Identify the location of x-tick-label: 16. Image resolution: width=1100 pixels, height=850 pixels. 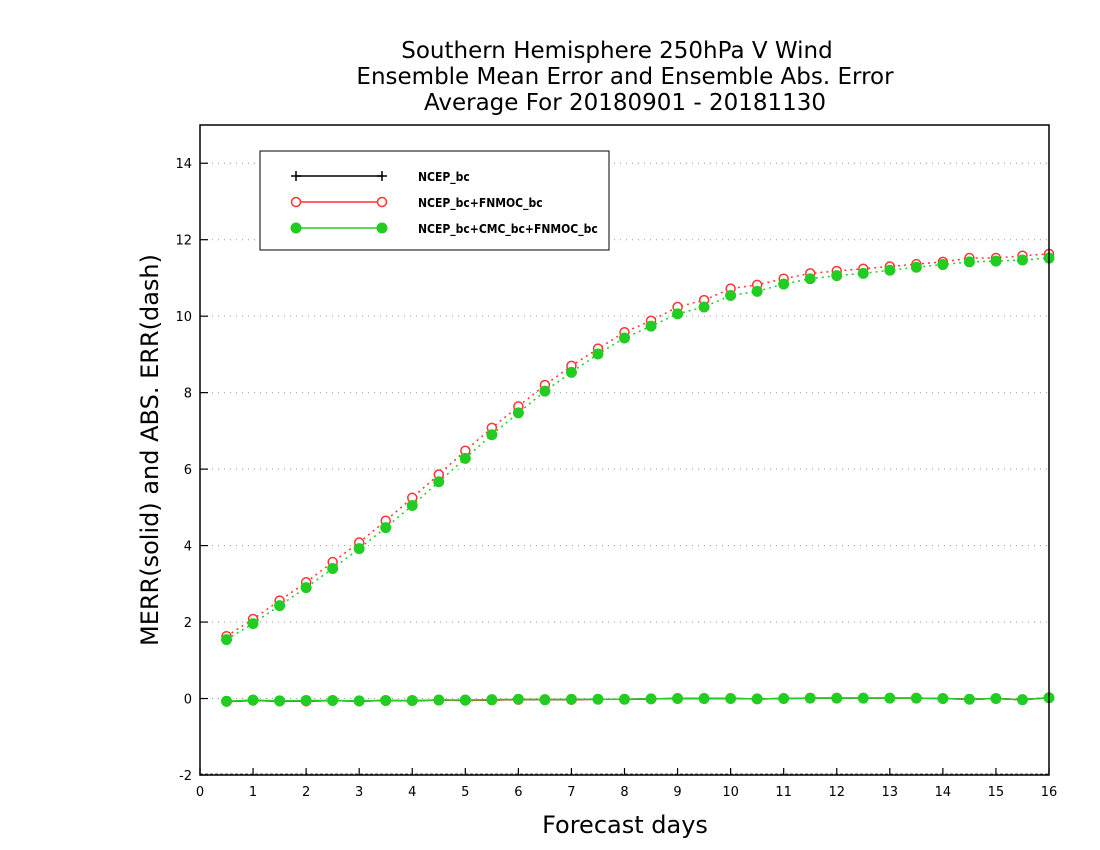
(1049, 792).